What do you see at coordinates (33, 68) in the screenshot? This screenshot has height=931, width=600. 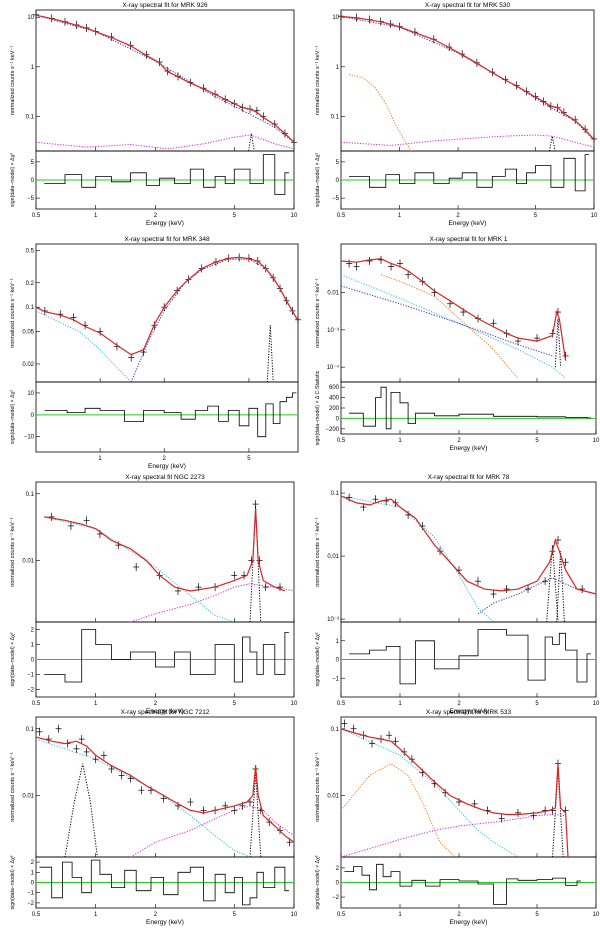 I see `y-tick-label: 1` at bounding box center [33, 68].